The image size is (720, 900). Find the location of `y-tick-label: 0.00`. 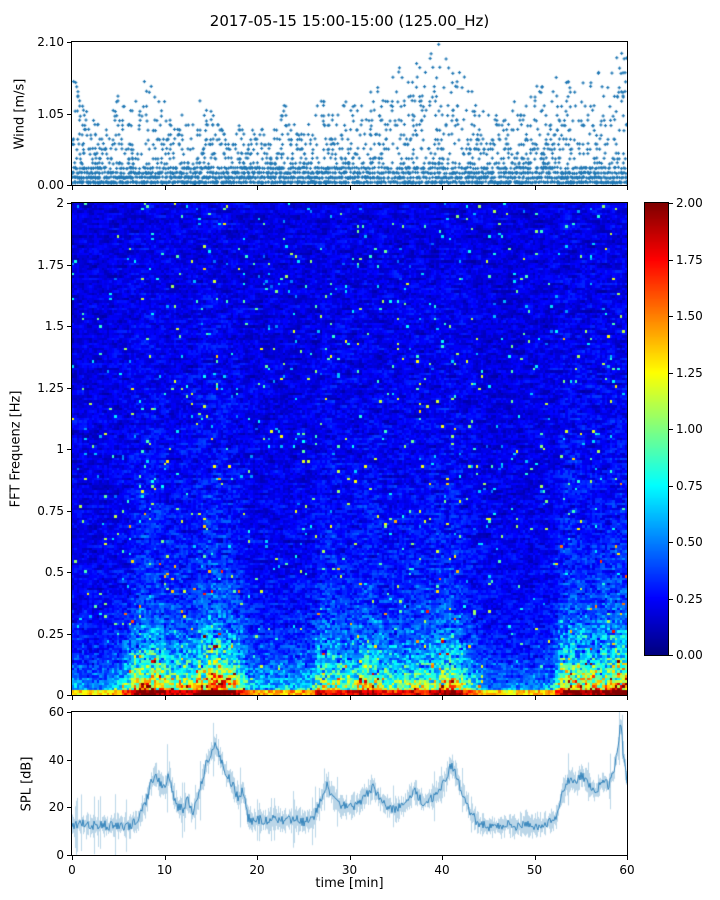

y-tick-label: 0.00 is located at coordinates (50, 185).